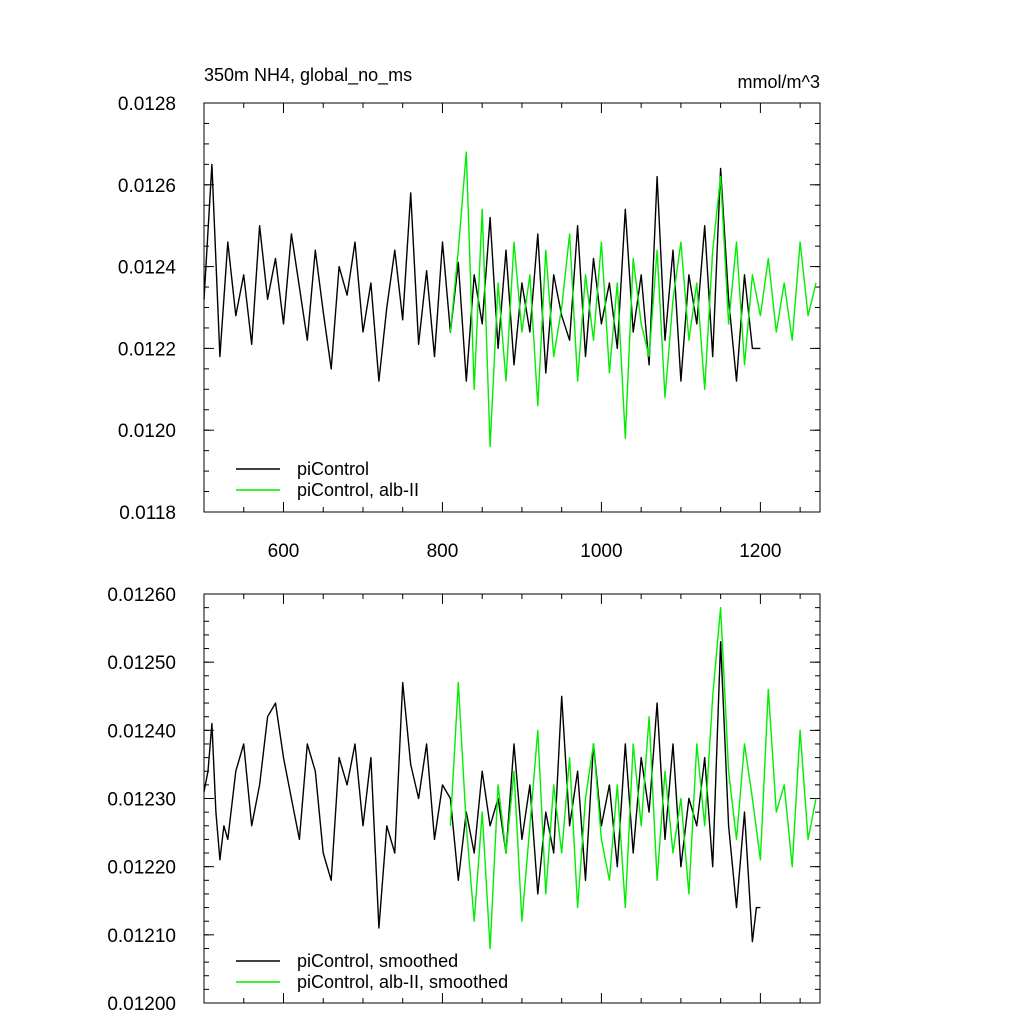 The image size is (1024, 1024). What do you see at coordinates (443, 551) in the screenshot?
I see `x-tick-label-1: 800` at bounding box center [443, 551].